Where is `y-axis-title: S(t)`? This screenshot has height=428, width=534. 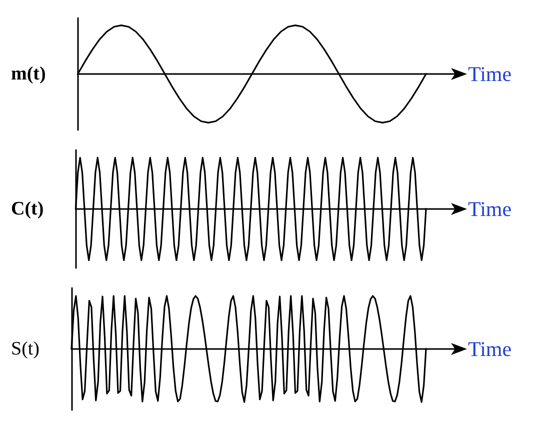 y-axis-title: S(t) is located at coordinates (25, 349).